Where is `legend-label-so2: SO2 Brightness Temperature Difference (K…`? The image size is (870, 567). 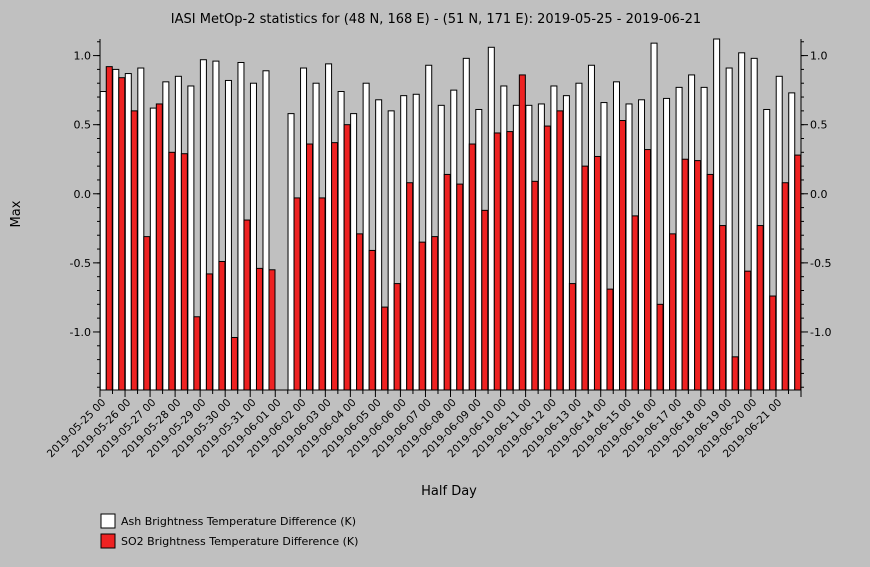 legend-label-so2: SO2 Brightness Temperature Difference (K… is located at coordinates (239, 541).